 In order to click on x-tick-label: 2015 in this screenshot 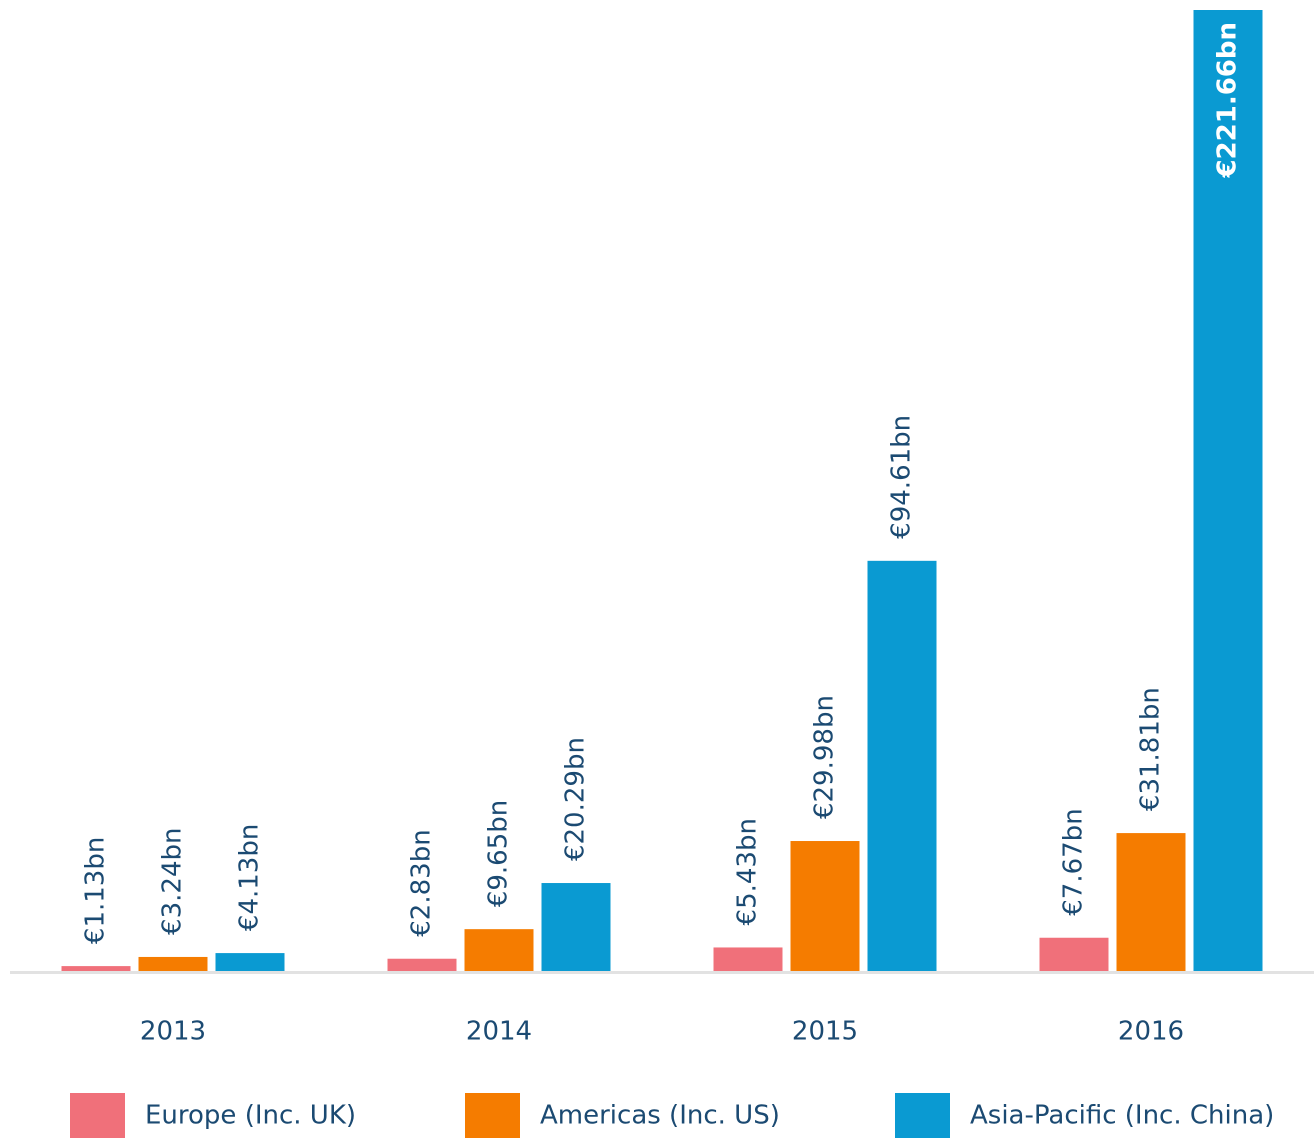, I will do `click(825, 1032)`.